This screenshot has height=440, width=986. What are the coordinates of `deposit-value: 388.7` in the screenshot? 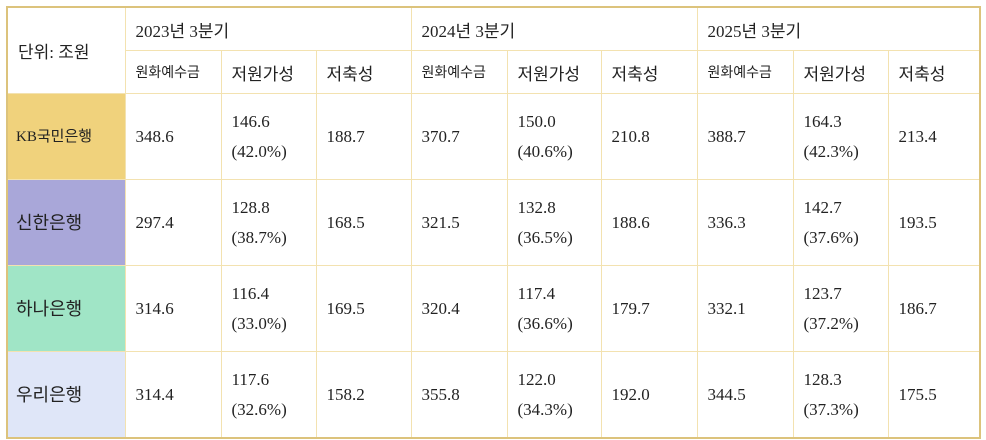 It's located at (745, 136).